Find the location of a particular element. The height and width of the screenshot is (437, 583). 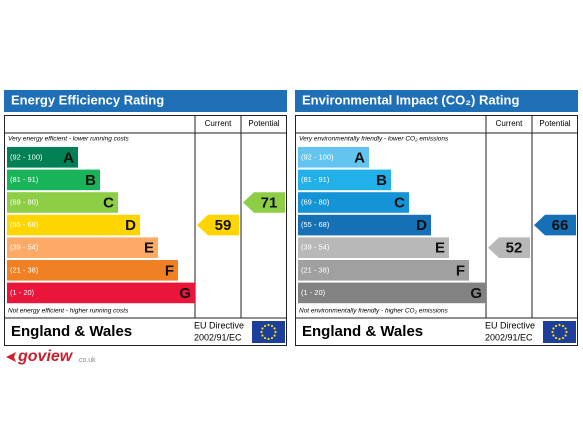

logo: goview .co.uk is located at coordinates (51, 356).